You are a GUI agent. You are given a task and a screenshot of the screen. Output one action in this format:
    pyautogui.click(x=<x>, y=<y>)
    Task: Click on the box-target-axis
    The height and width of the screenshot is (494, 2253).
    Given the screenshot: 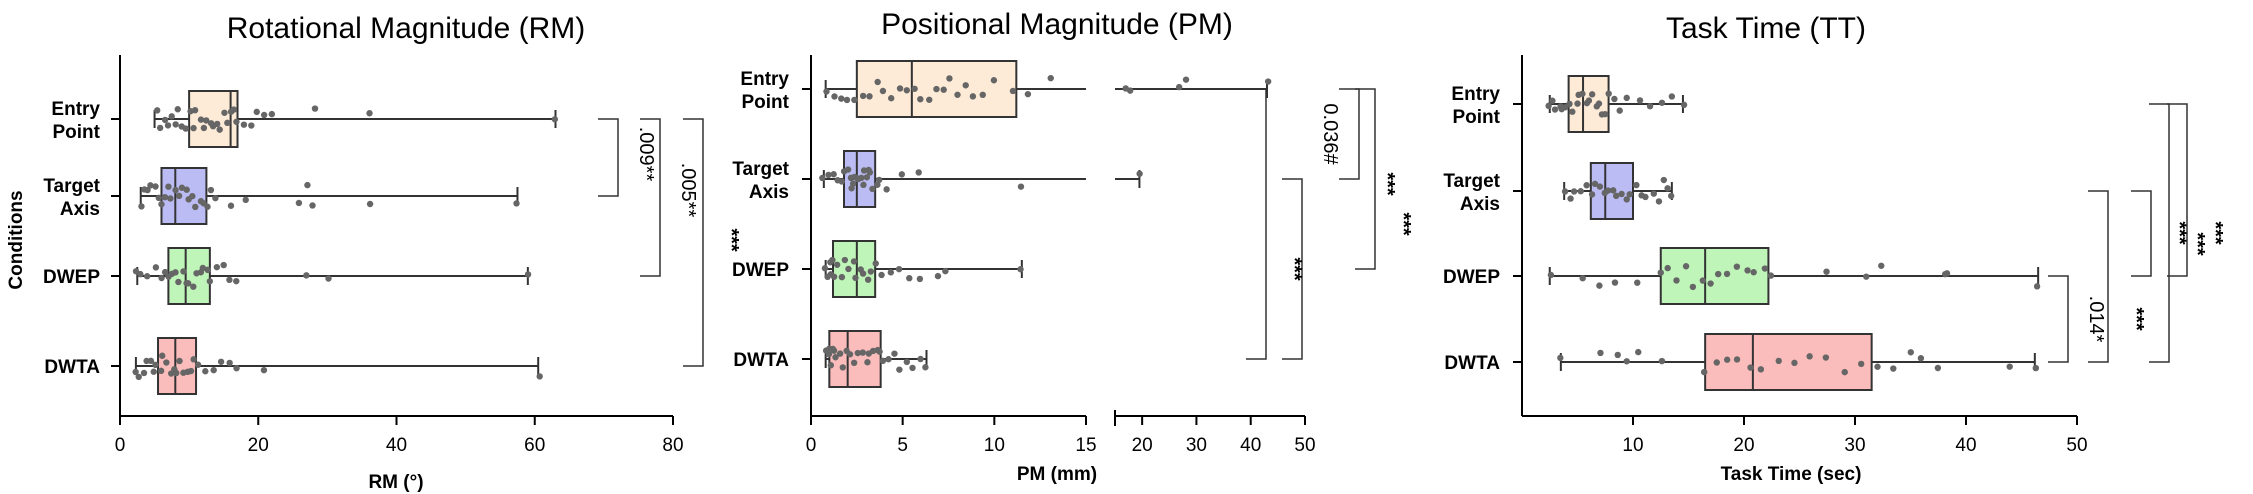 What is the action you would take?
    pyautogui.click(x=184, y=196)
    